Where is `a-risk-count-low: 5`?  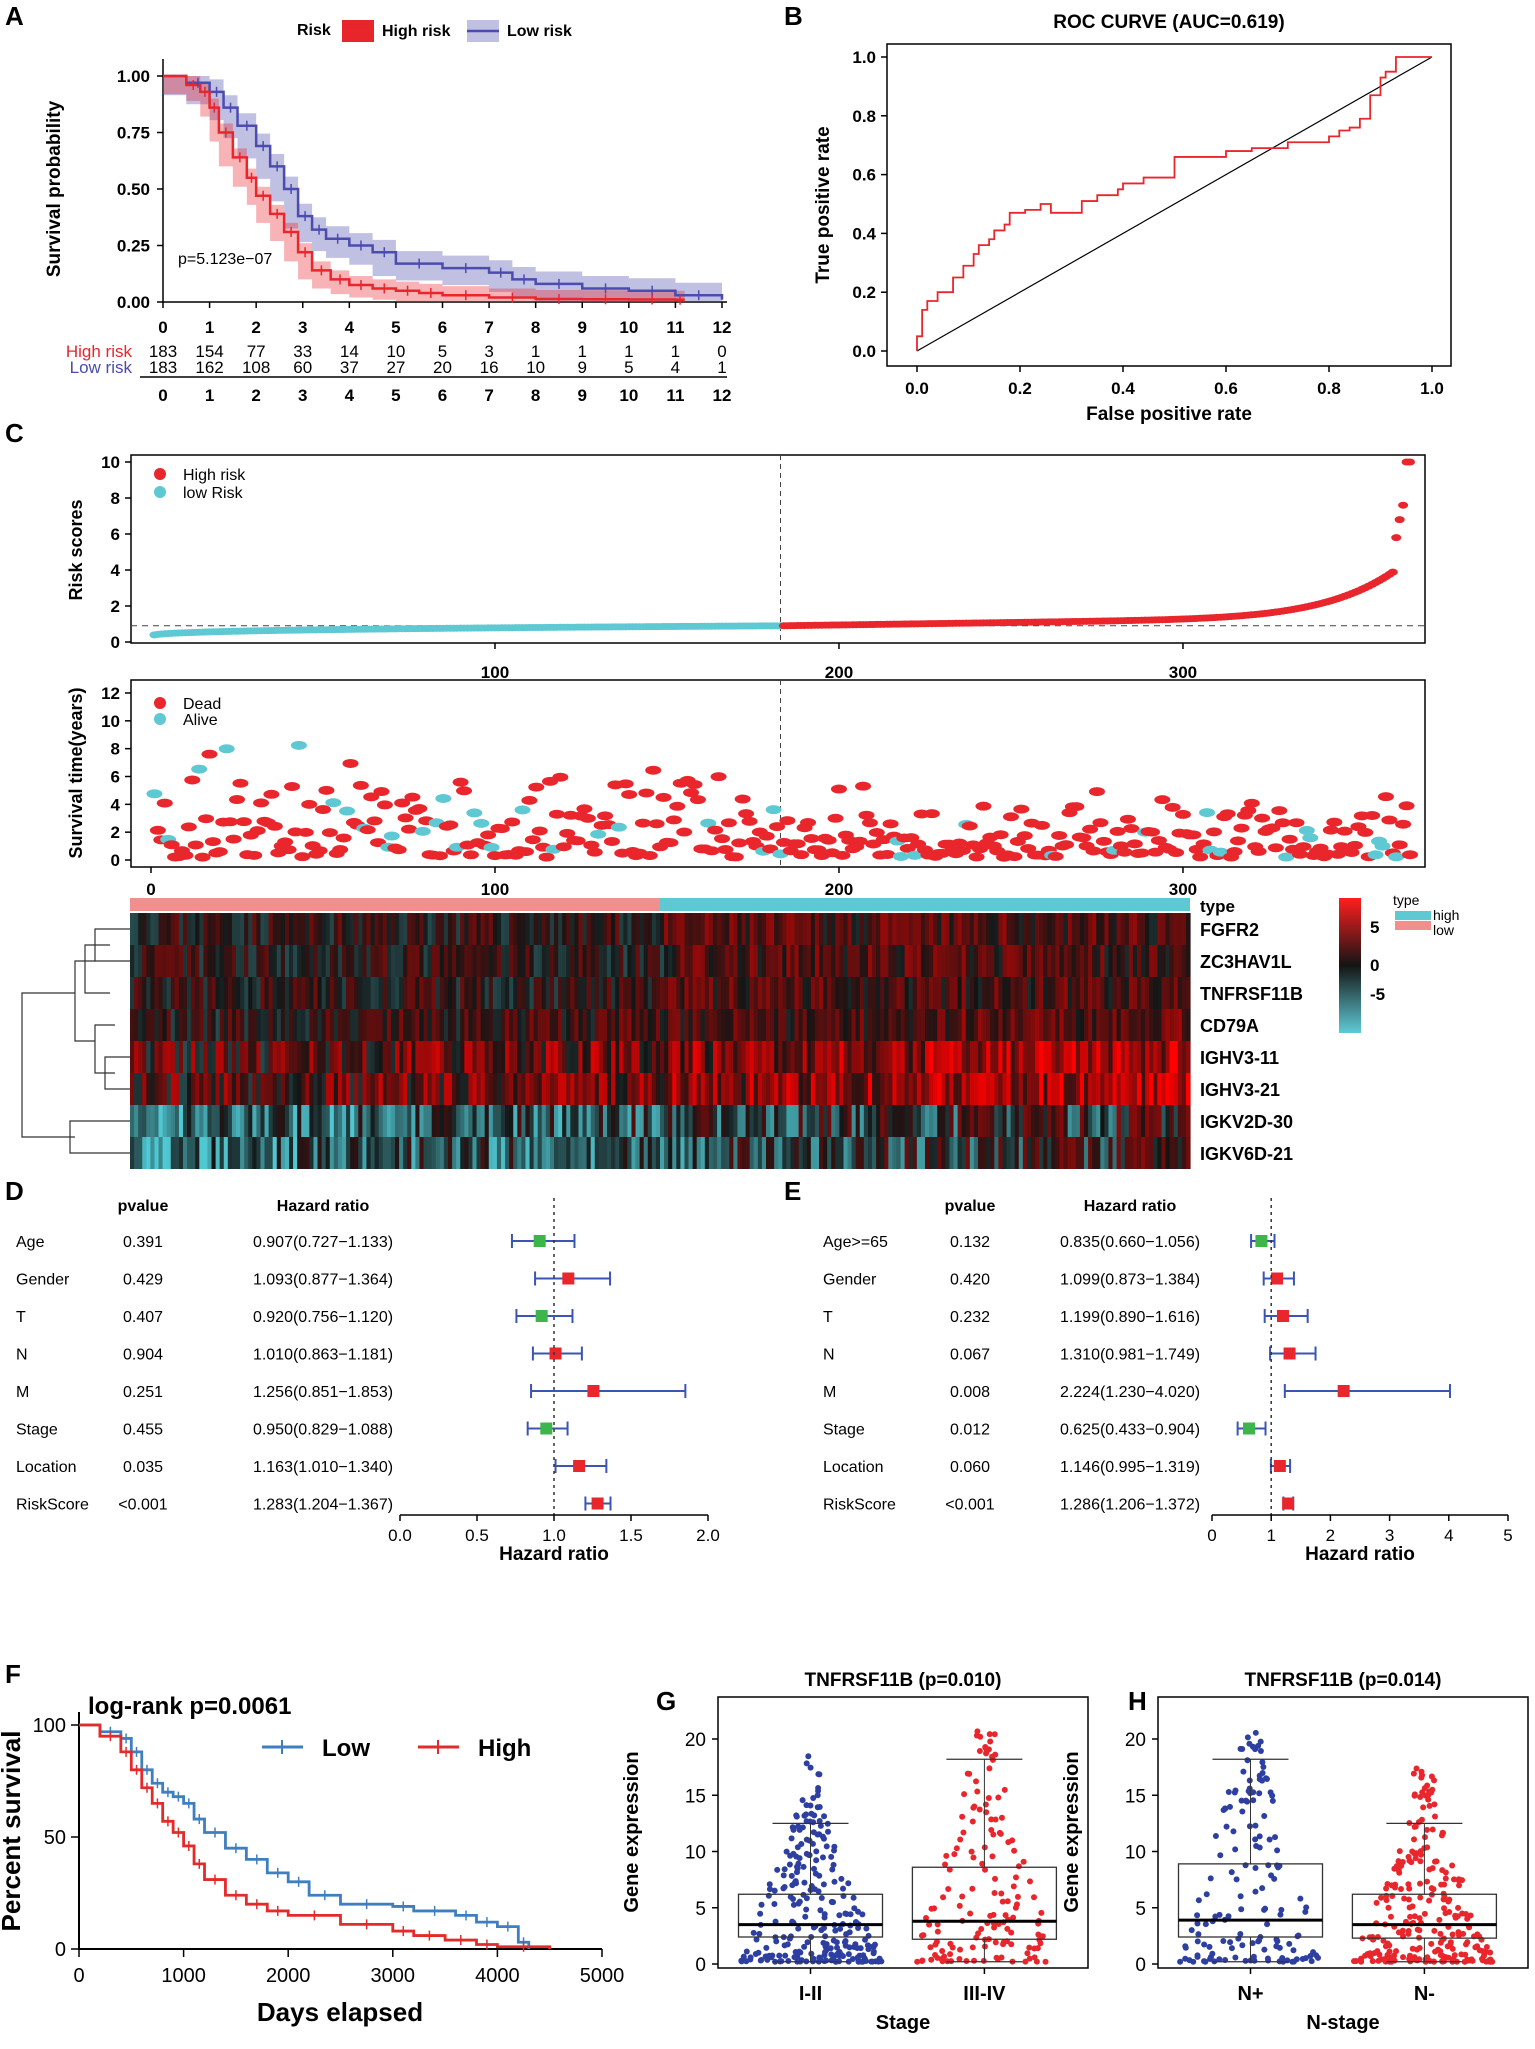
a-risk-count-low: 5 is located at coordinates (628, 367).